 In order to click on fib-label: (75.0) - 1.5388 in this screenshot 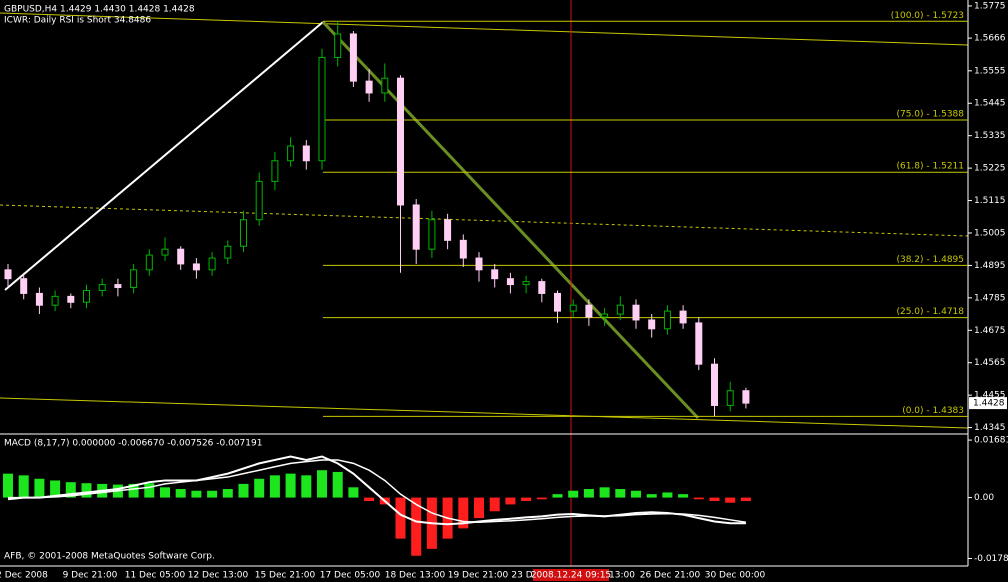, I will do `click(930, 115)`.